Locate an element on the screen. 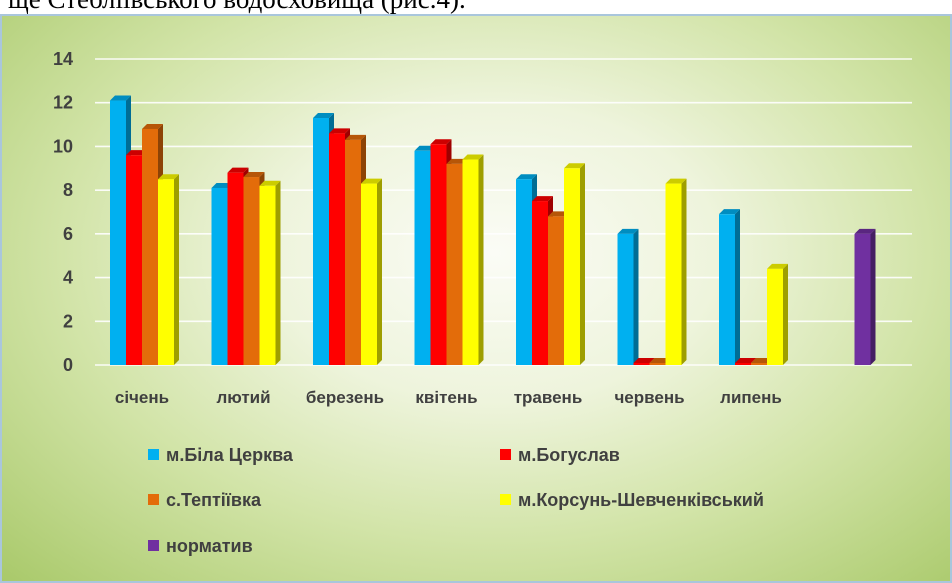 The width and height of the screenshot is (952, 583). y-tick-label: 8 is located at coordinates (68, 190).